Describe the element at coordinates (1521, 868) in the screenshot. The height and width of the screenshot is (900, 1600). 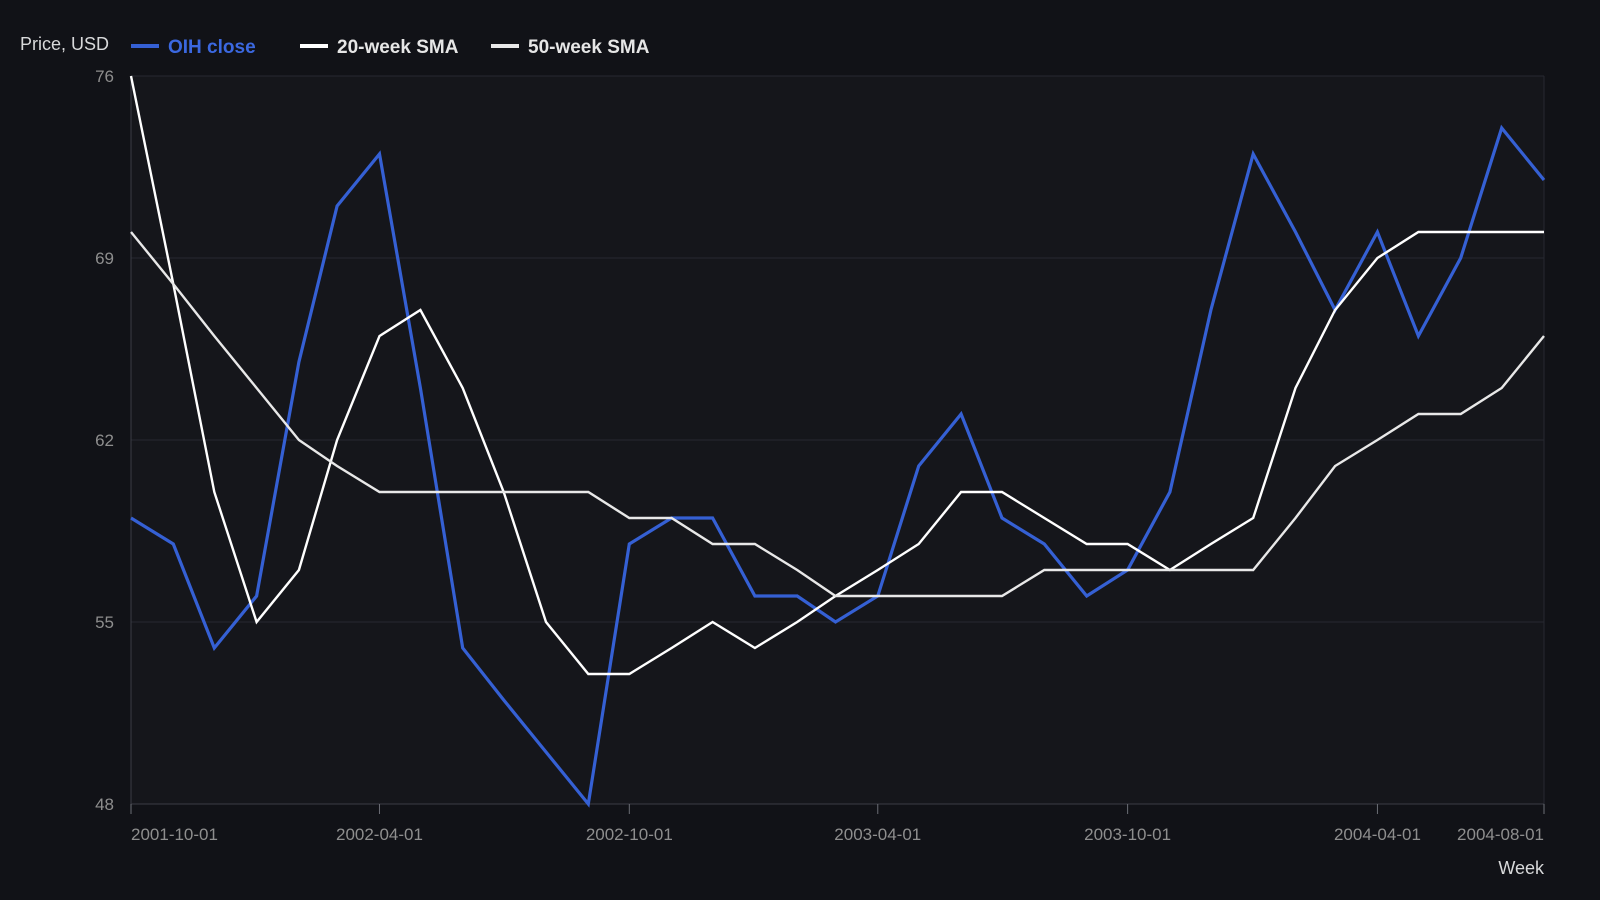
I see `x-axis-title: Week` at that location.